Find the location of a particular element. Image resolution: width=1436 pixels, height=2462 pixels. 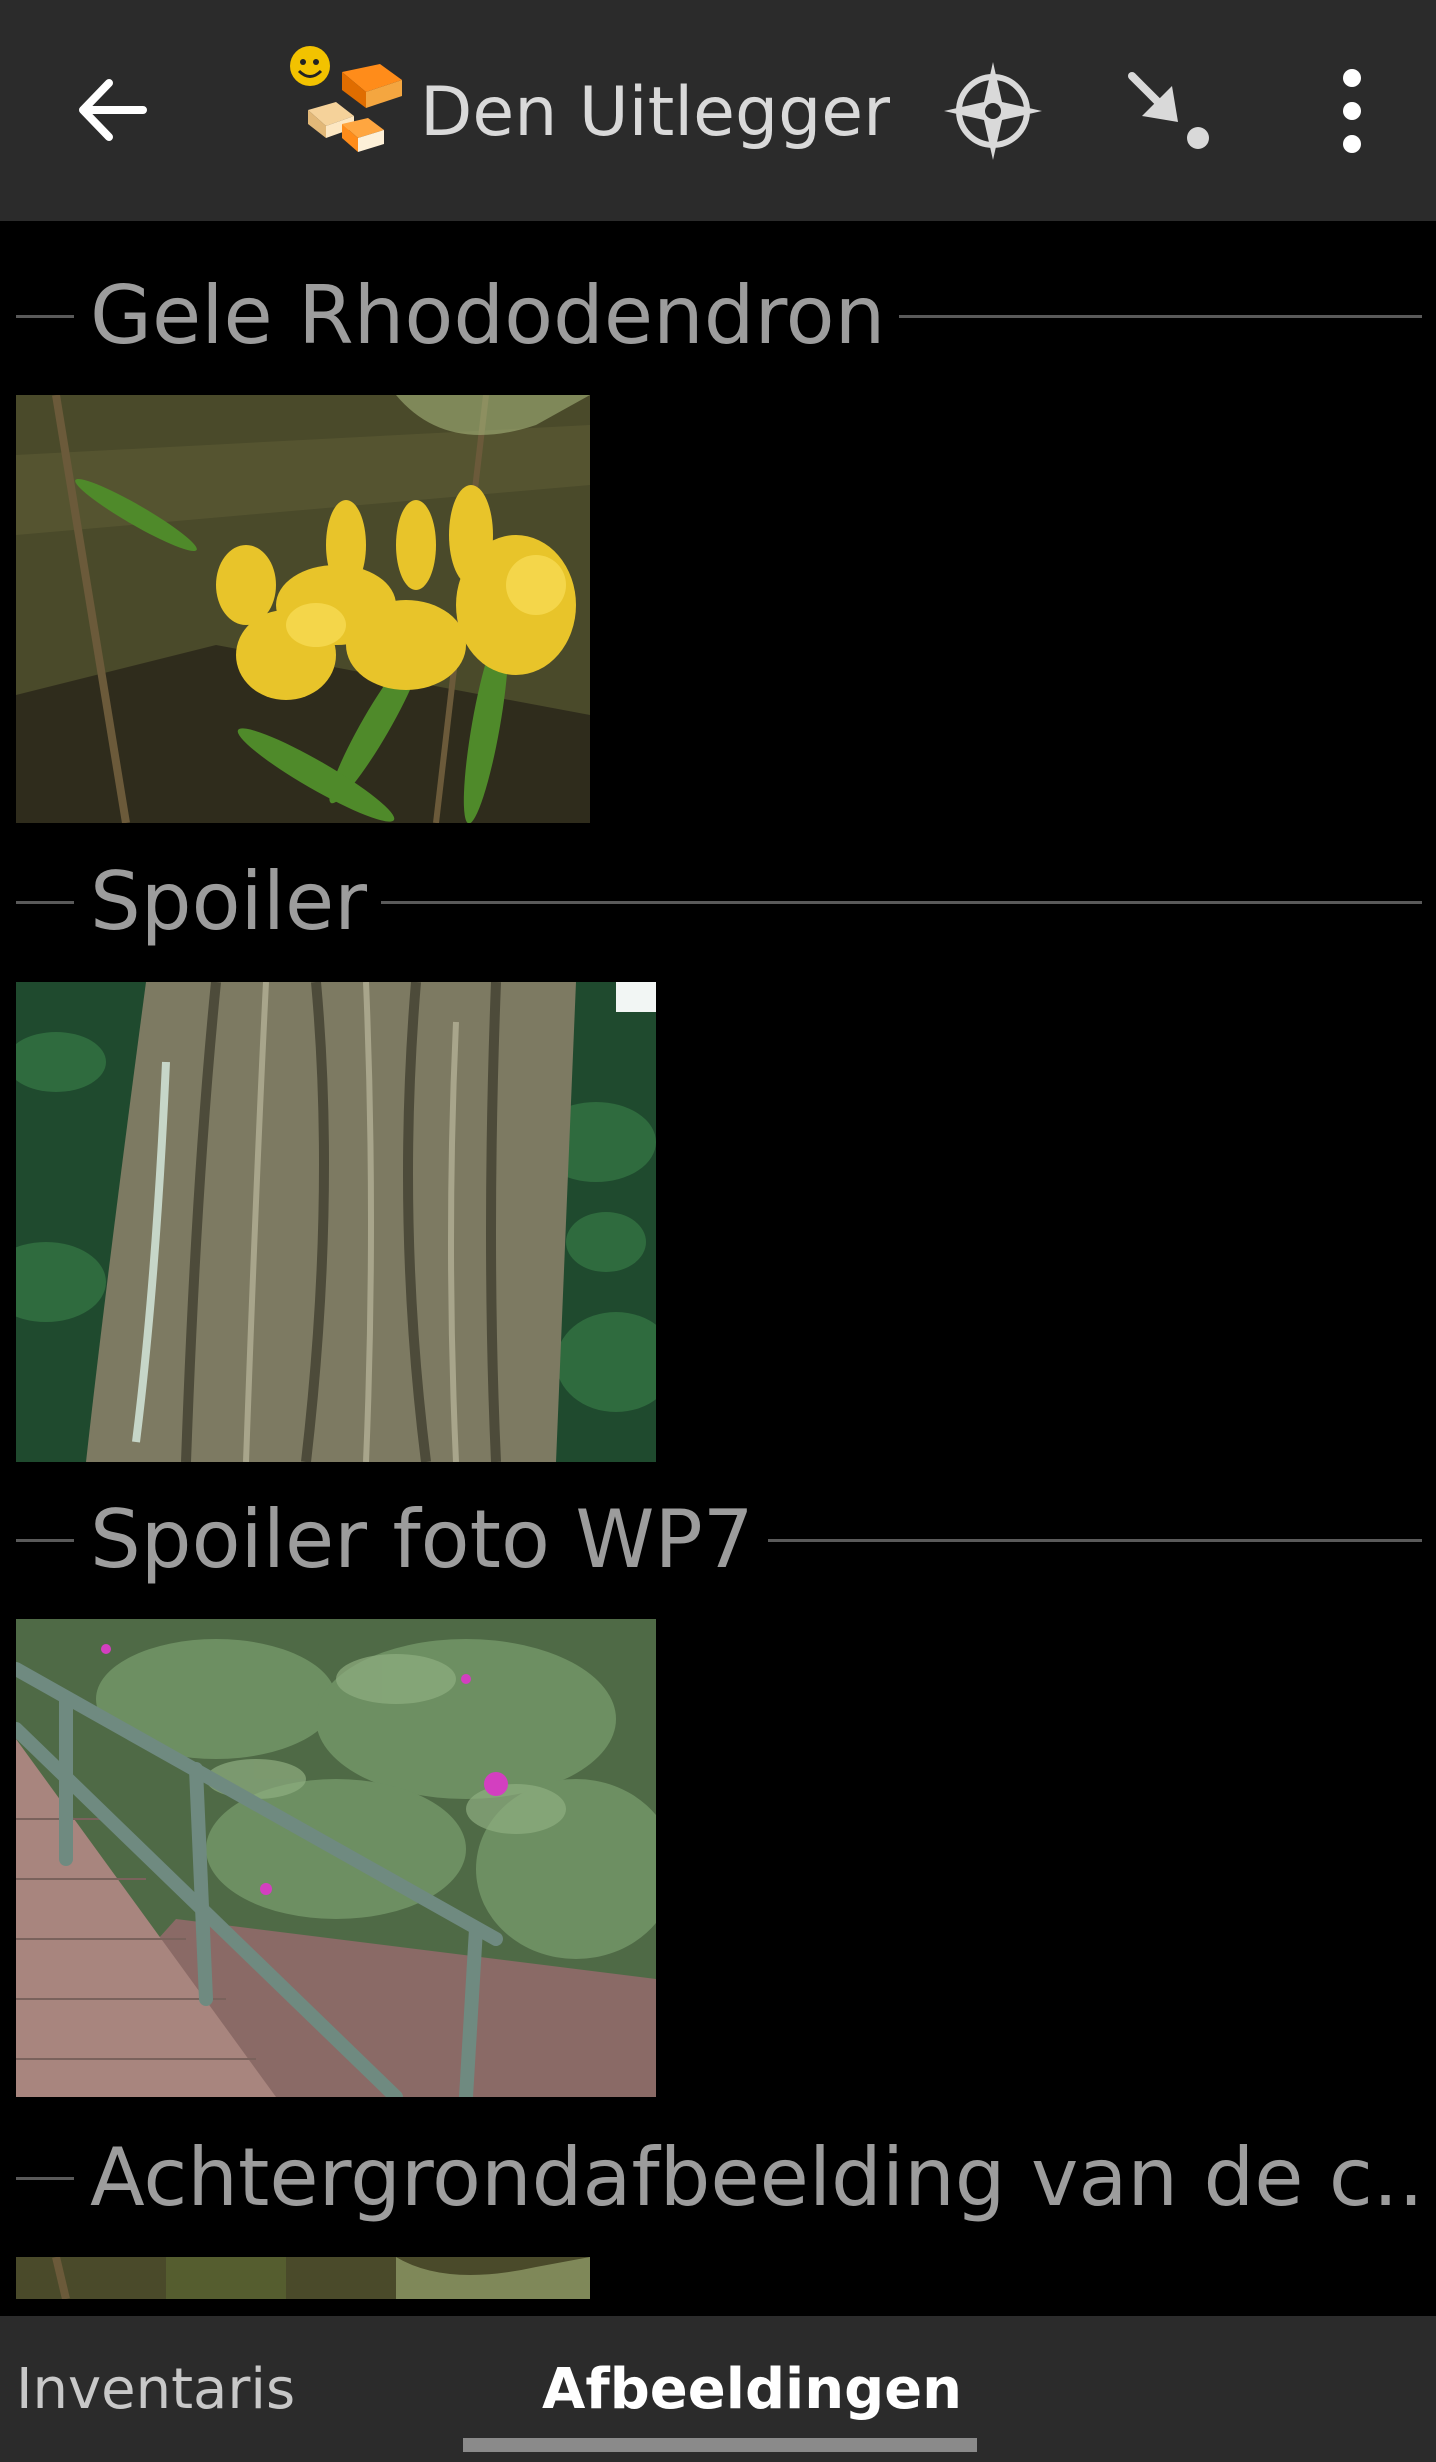

yellow-rhododendron-photo is located at coordinates (303, 609).